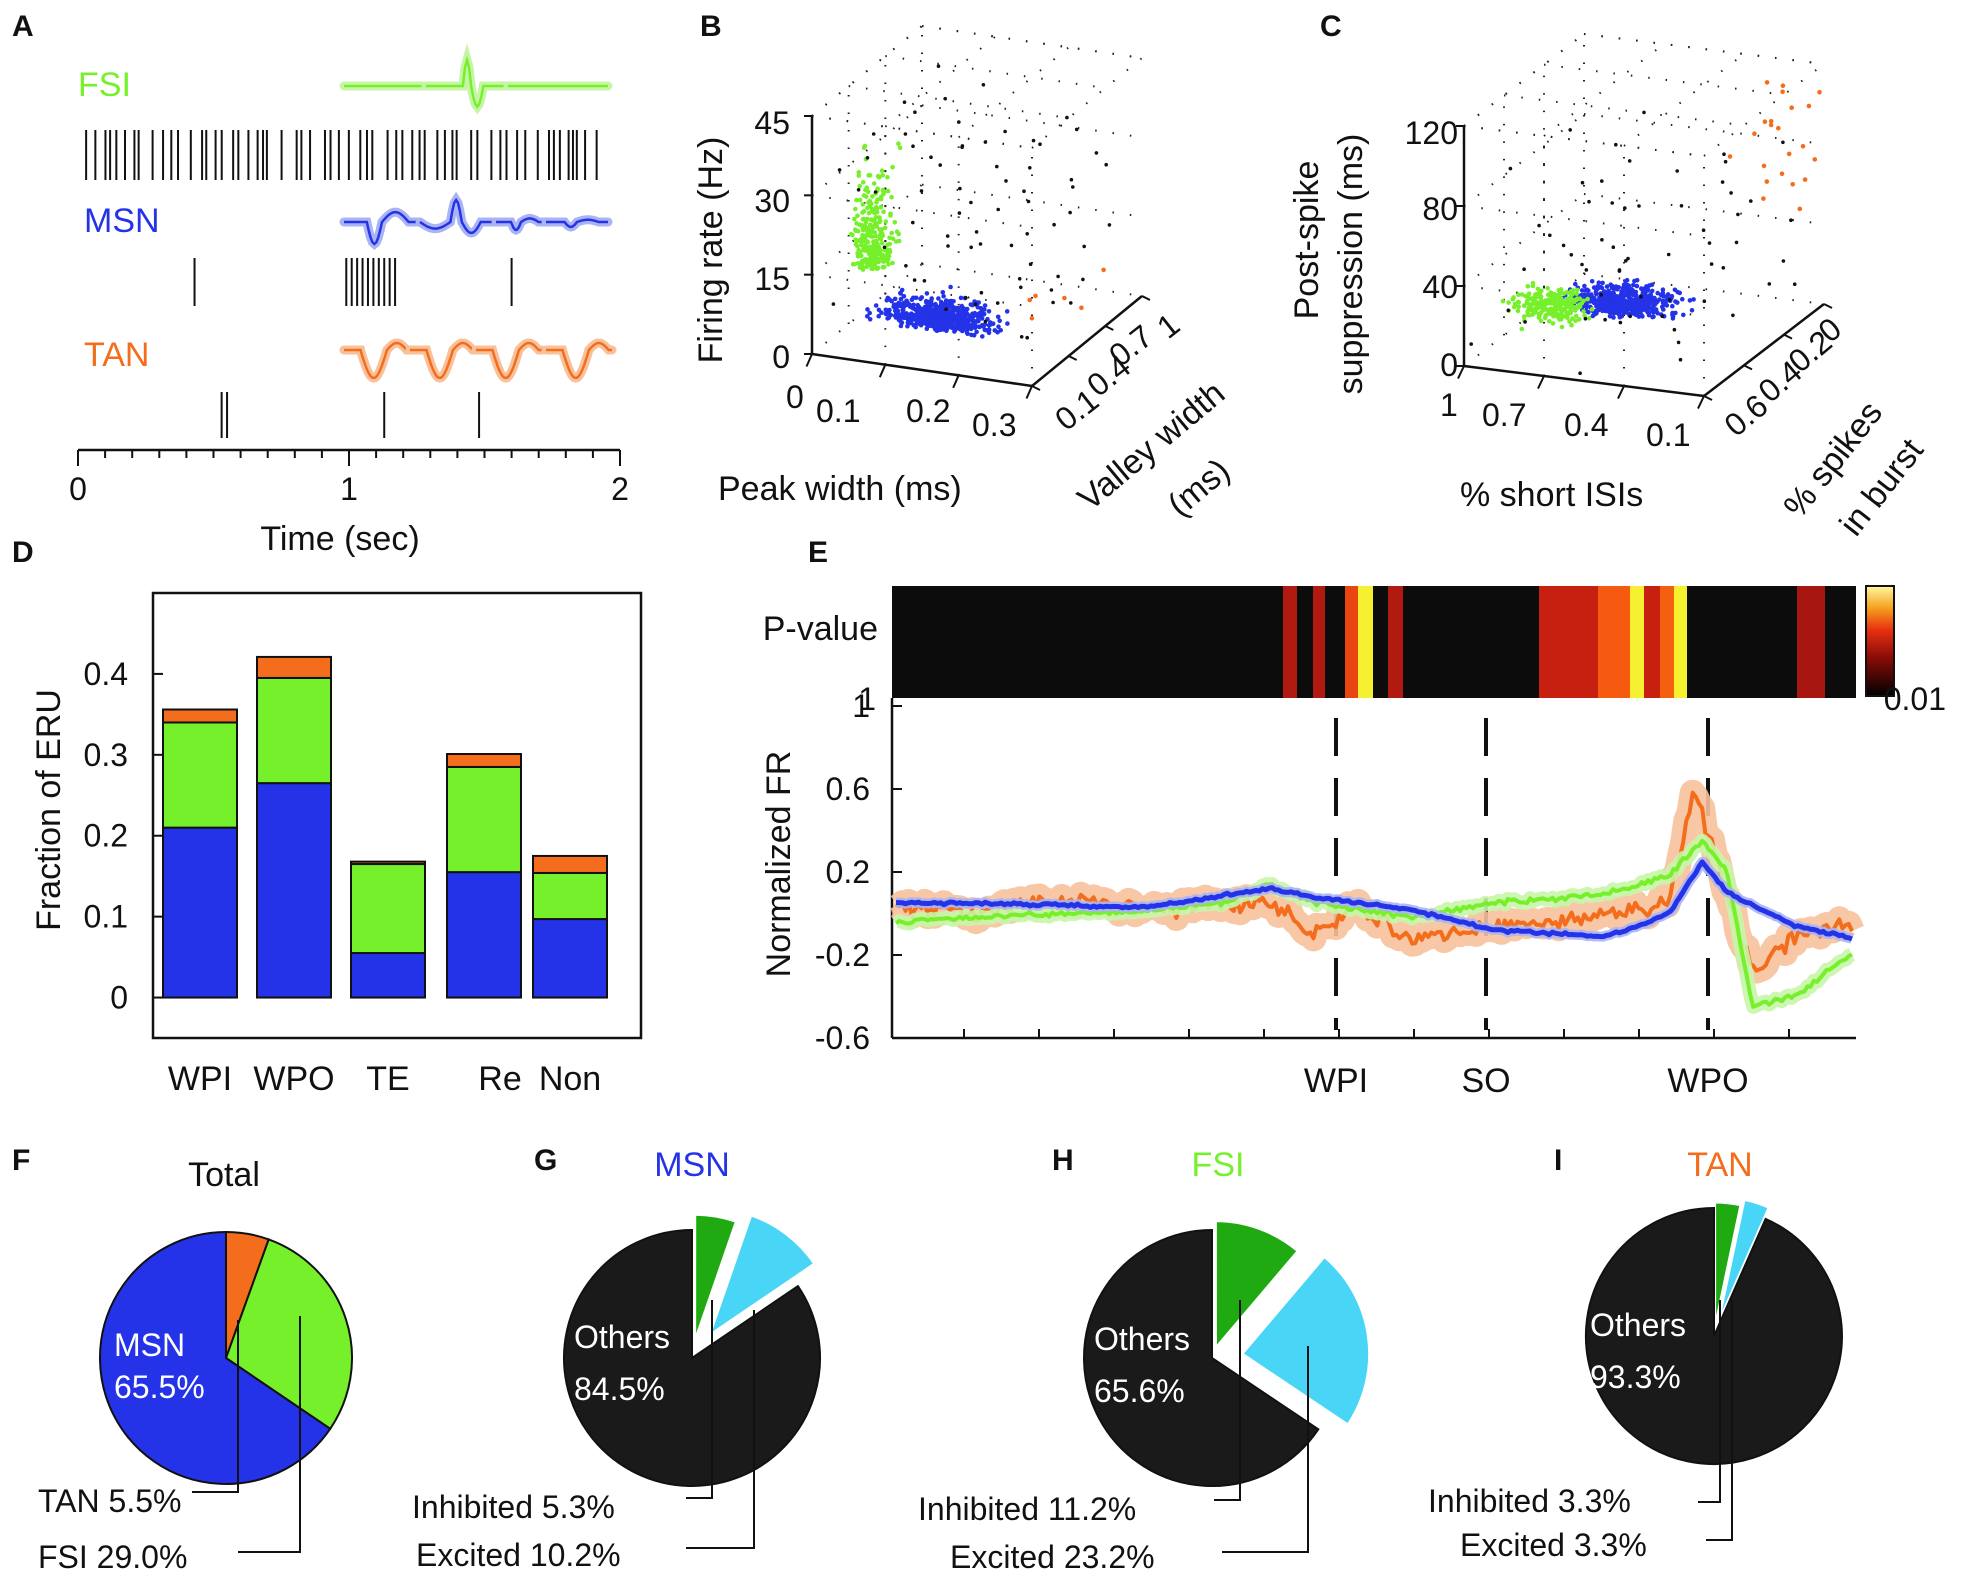  Describe the element at coordinates (1336, 1081) in the screenshot. I see `event-label-wpi: WPI` at that location.